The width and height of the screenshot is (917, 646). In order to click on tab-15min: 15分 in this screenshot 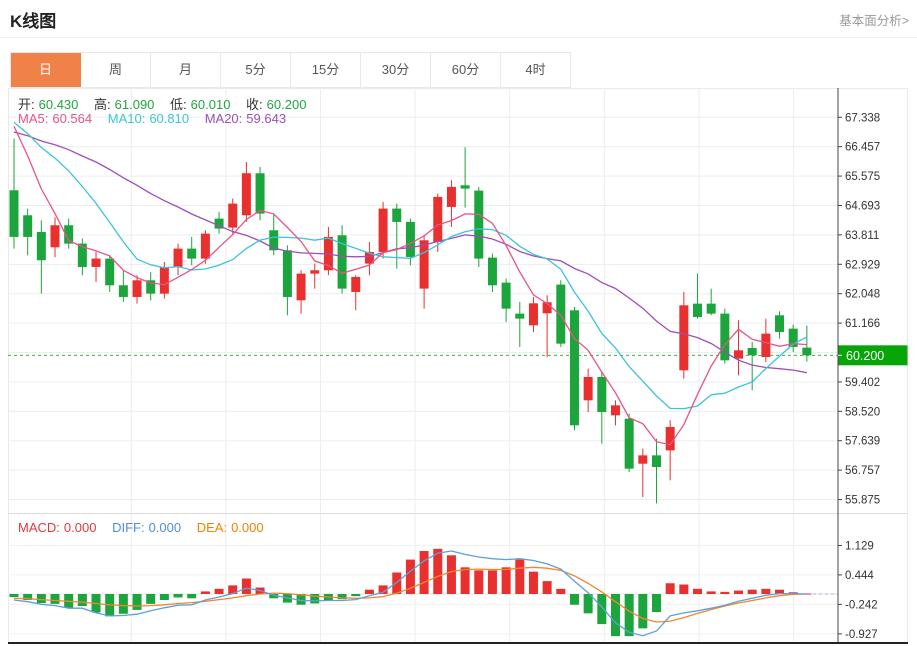, I will do `click(326, 70)`.